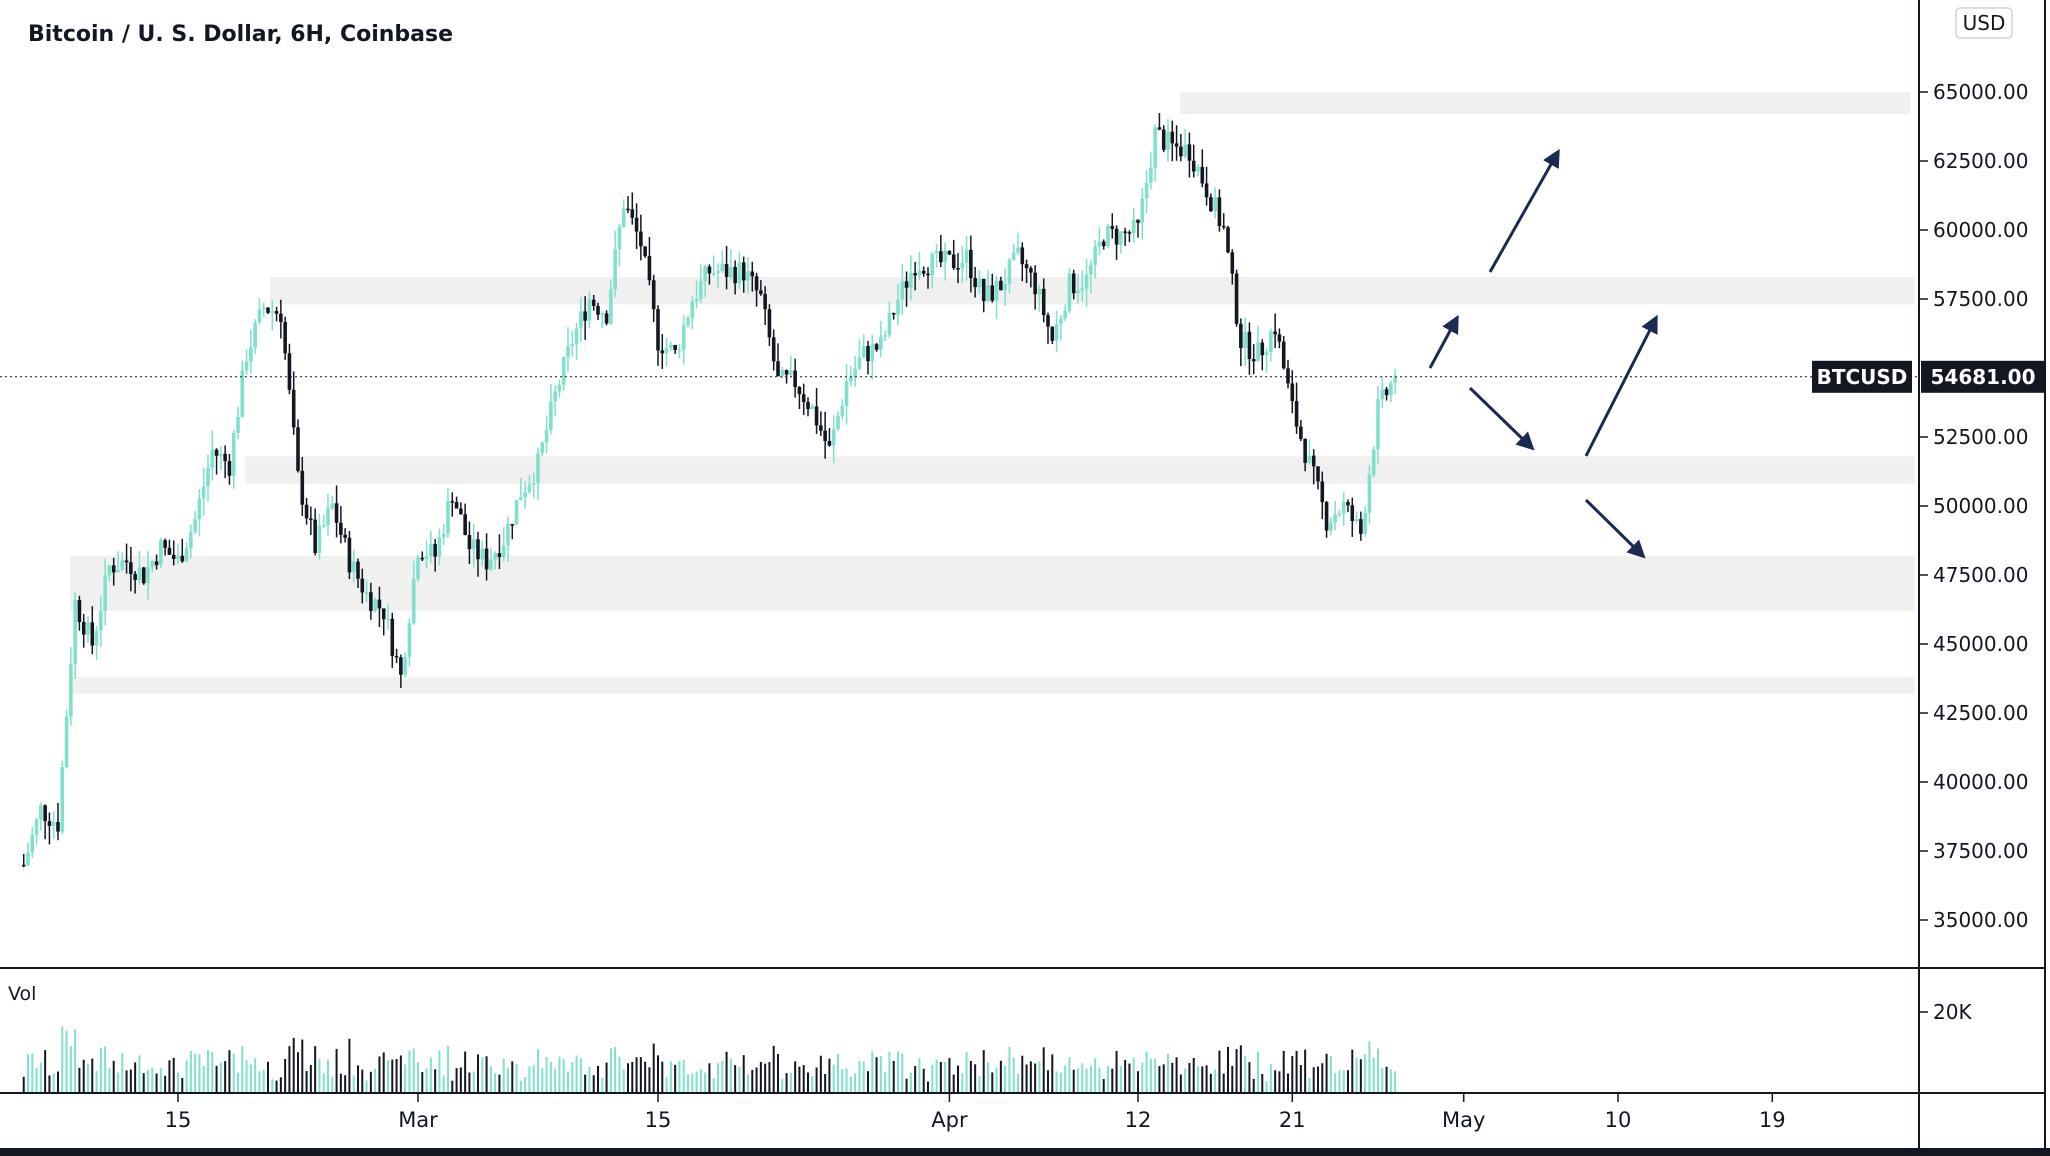 The height and width of the screenshot is (1156, 2050). Describe the element at coordinates (1615, 528) in the screenshot. I see `scenario-arrow` at that location.